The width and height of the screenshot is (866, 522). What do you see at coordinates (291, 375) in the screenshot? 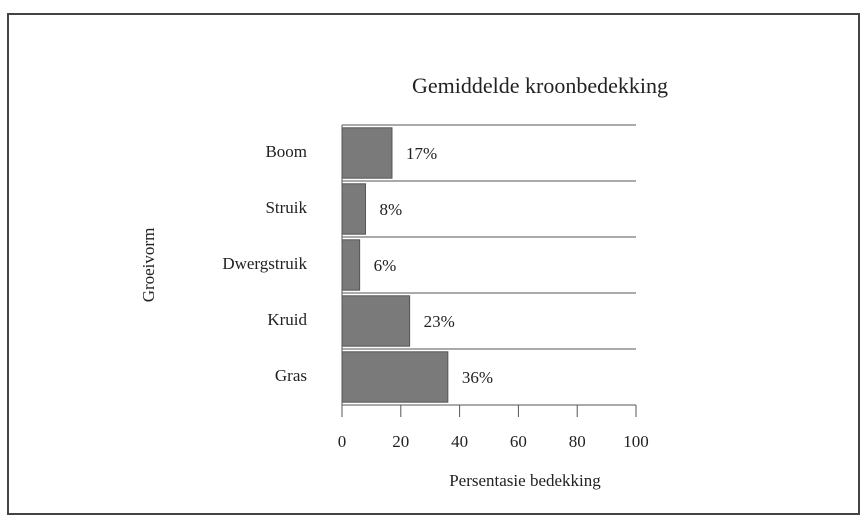
I see `y-tick-label: Gras` at bounding box center [291, 375].